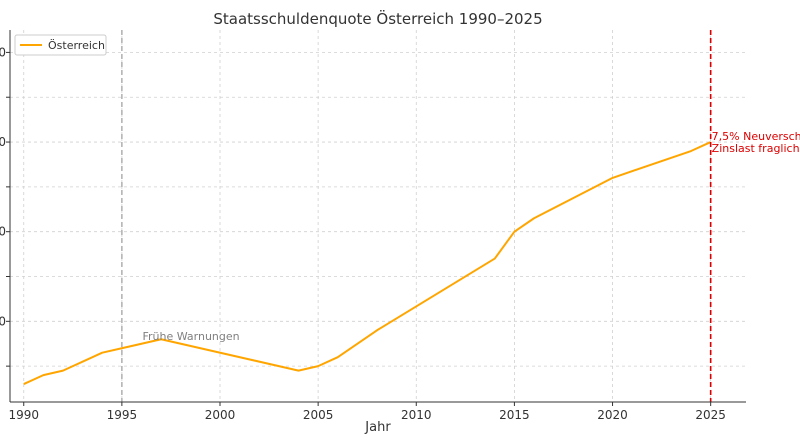  I want to click on annotation-new-debt: 7,5% Neuverschuldung, so click(756, 136).